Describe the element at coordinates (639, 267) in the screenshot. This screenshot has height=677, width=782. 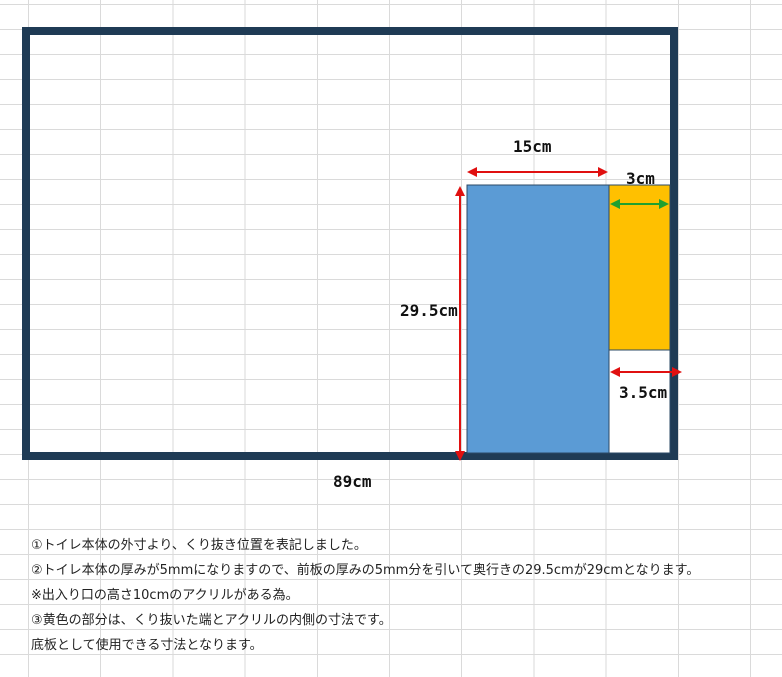
I see `yellow-panel` at that location.